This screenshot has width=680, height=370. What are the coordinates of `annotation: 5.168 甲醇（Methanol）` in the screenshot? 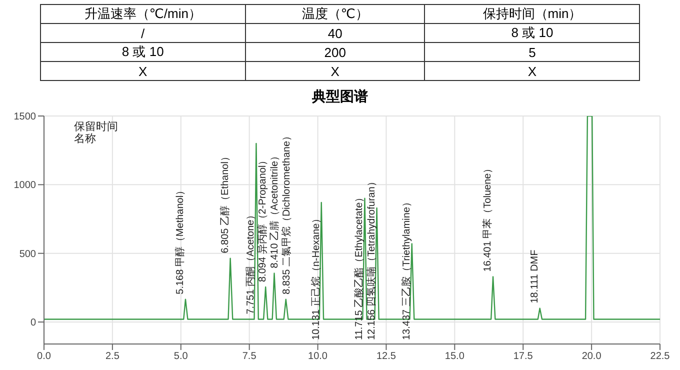 It's located at (180, 239).